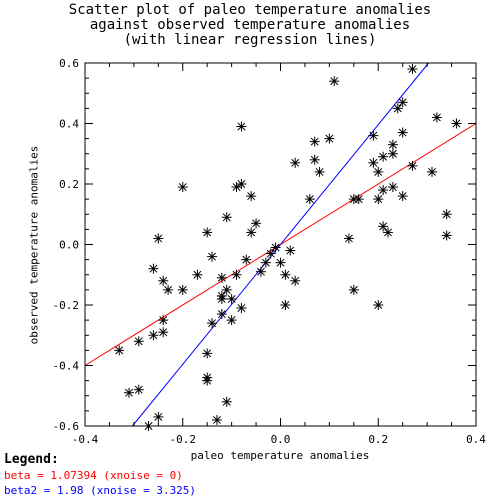  Describe the element at coordinates (69, 63) in the screenshot. I see `y-tick-label: 0.6` at that location.